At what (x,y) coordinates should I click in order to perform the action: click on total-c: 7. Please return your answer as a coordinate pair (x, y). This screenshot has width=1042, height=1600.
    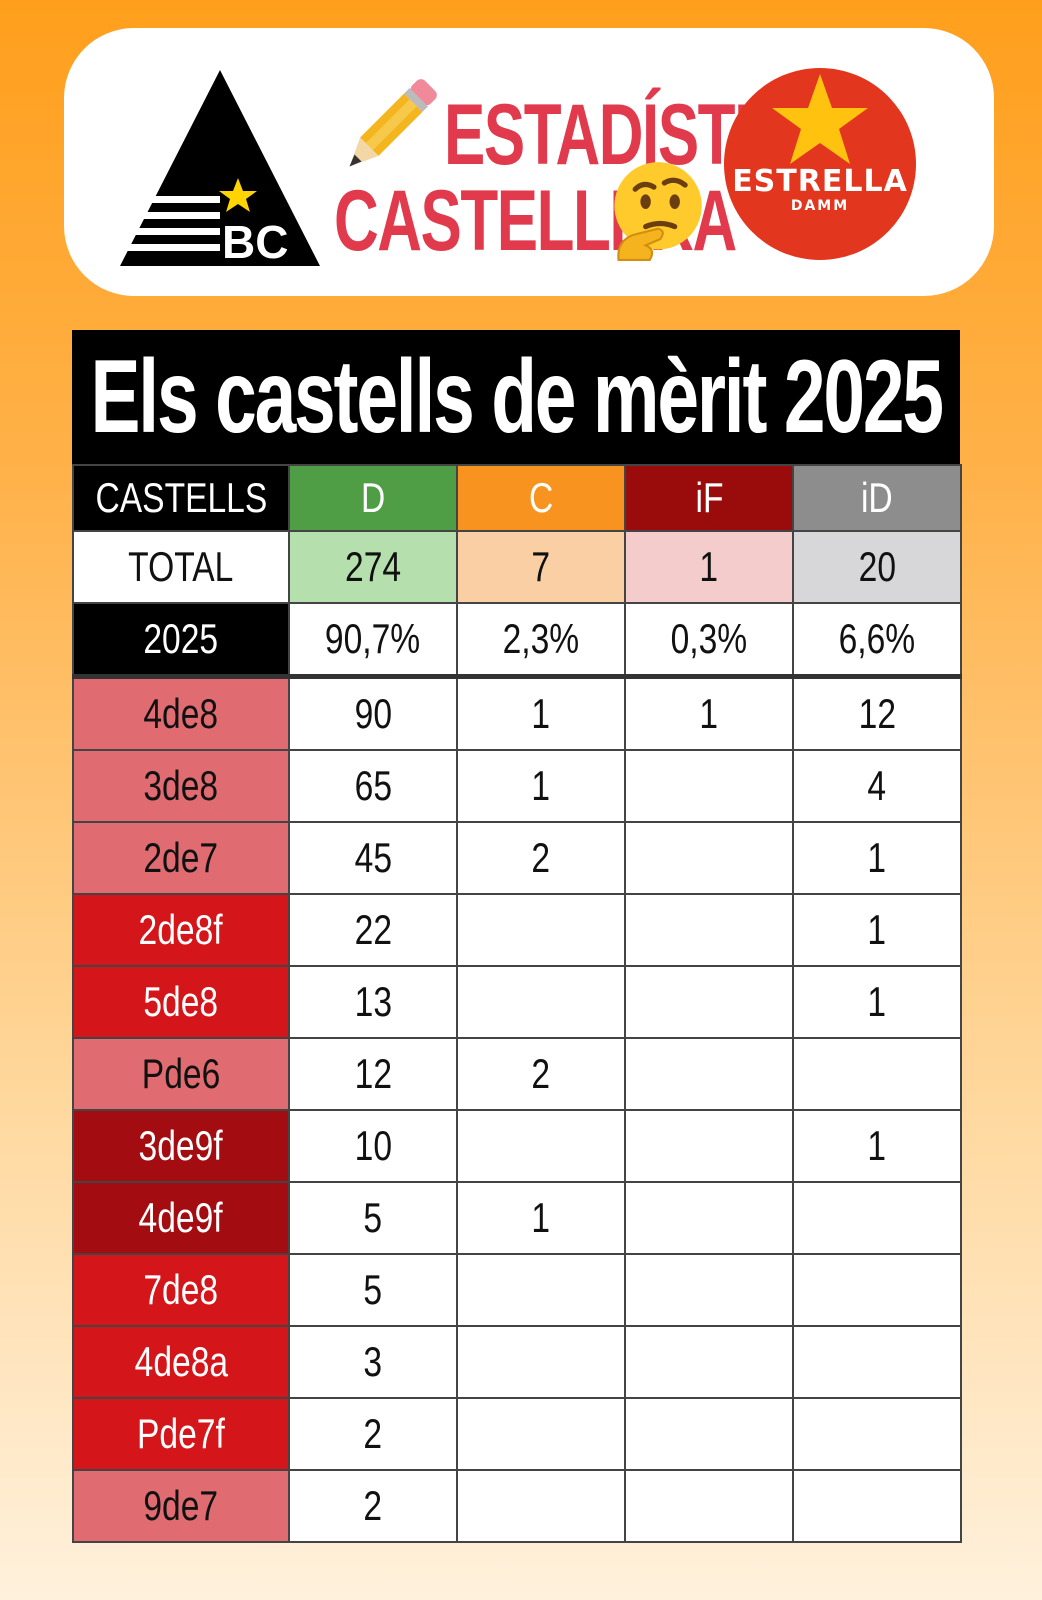
    Looking at the image, I should click on (541, 567).